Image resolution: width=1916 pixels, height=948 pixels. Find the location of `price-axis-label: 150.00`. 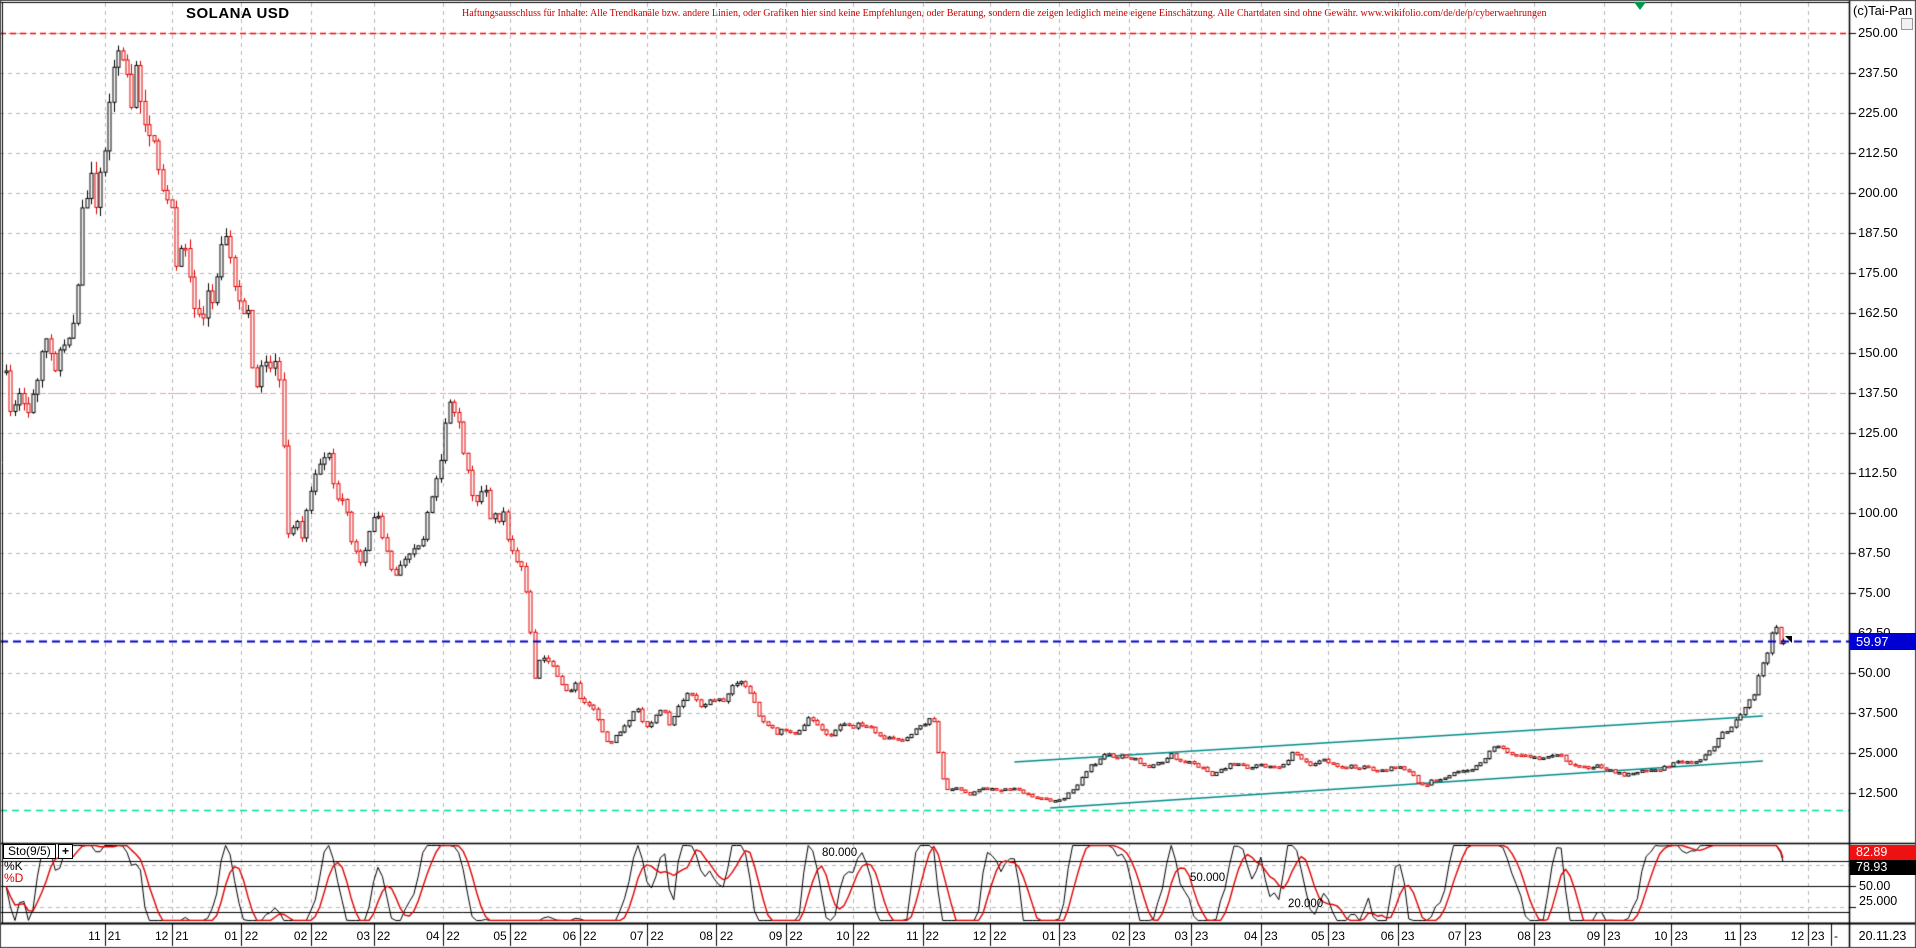

price-axis-label: 150.00 is located at coordinates (1878, 352).